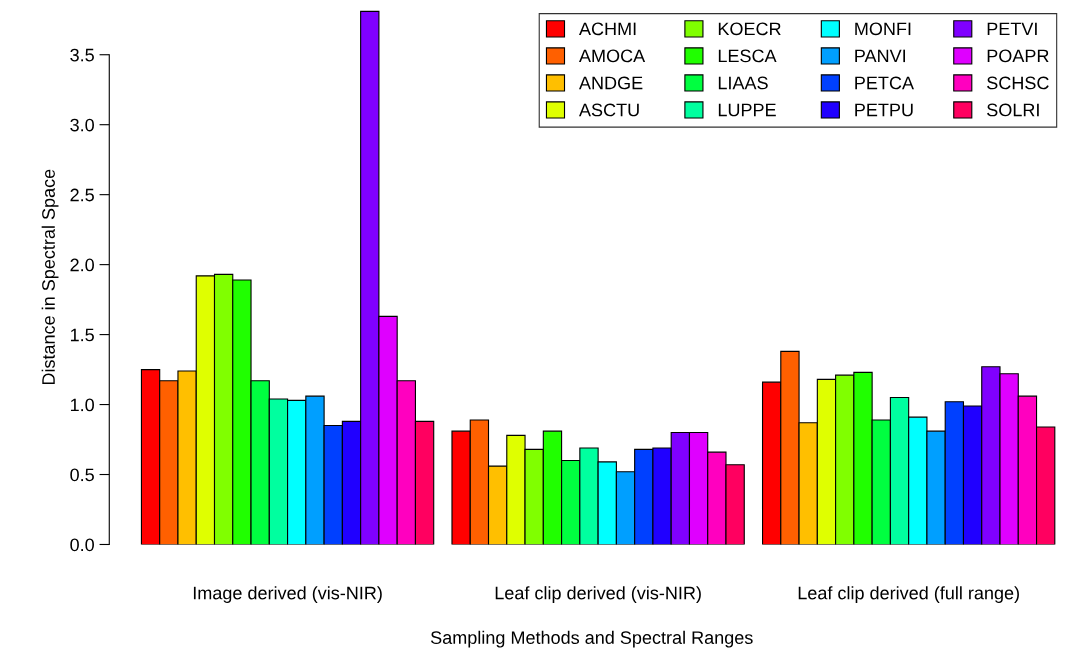 Image resolution: width=1071 pixels, height=664 pixels. What do you see at coordinates (82, 405) in the screenshot?
I see `y-tick-label: 1.0` at bounding box center [82, 405].